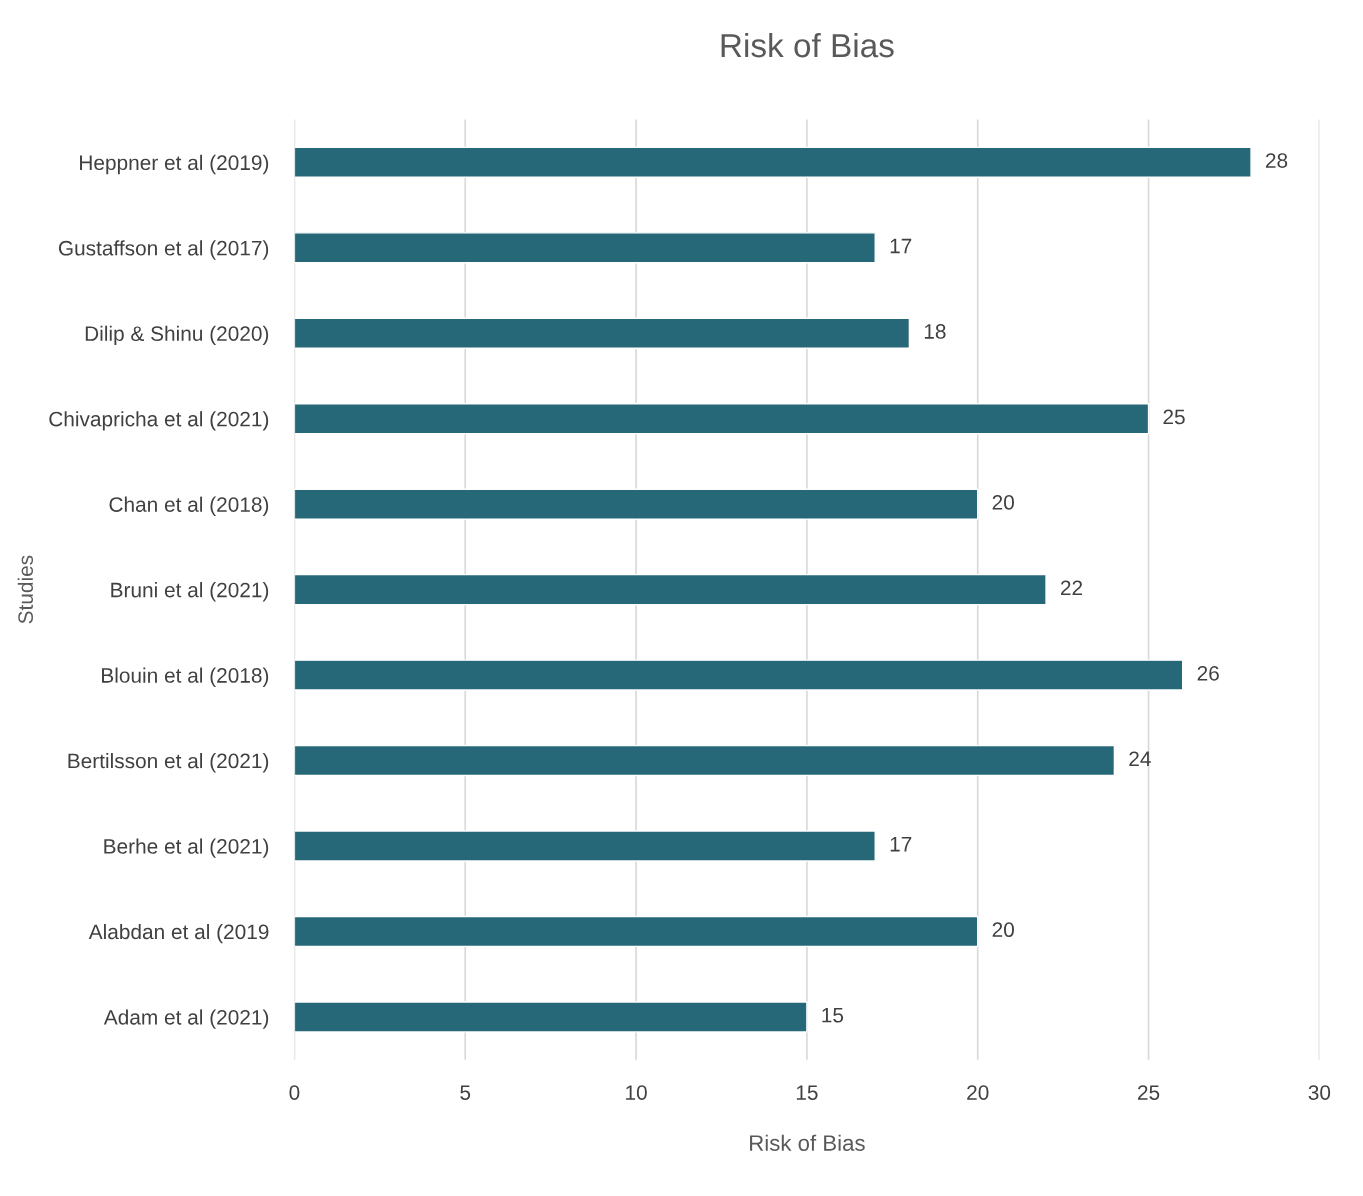 This screenshot has width=1363, height=1196. What do you see at coordinates (807, 45) in the screenshot?
I see `chart-title: Risk of Bias` at bounding box center [807, 45].